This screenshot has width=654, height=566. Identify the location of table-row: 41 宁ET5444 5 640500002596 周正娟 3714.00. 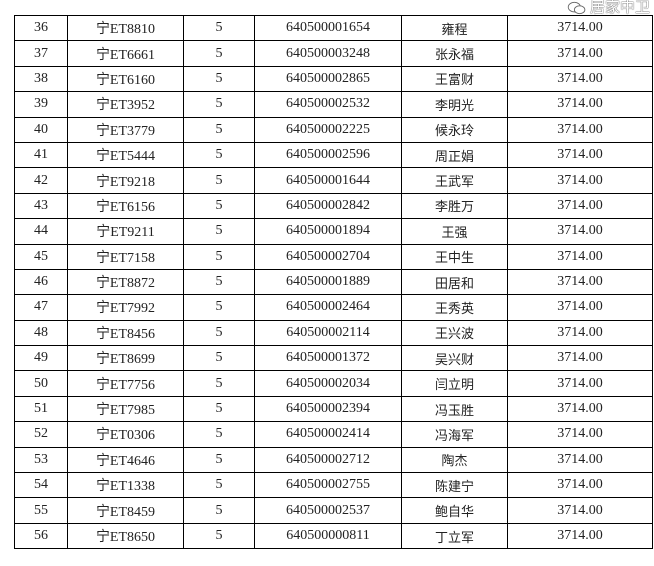
(333, 155).